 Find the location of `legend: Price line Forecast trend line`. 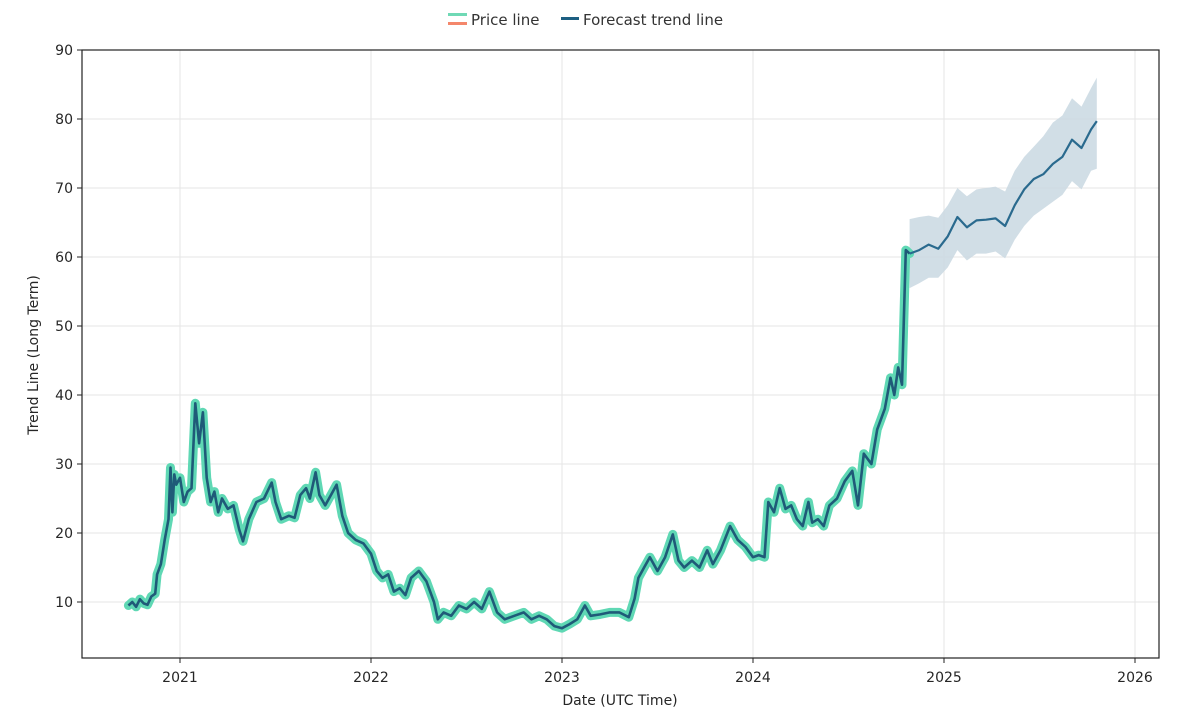

legend: Price line Forecast trend line is located at coordinates (585, 20).